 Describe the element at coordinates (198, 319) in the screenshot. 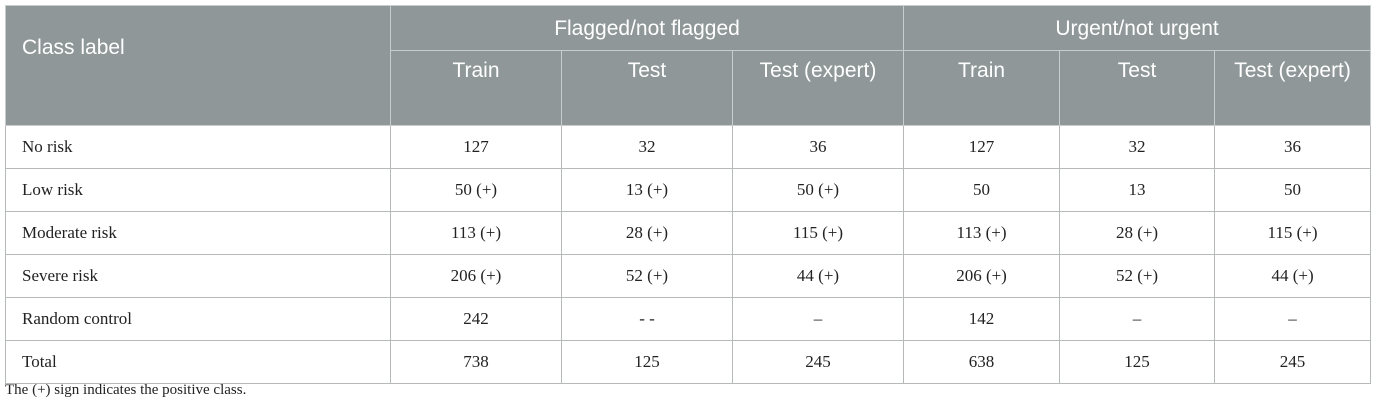

I see `row-label: Random control` at that location.